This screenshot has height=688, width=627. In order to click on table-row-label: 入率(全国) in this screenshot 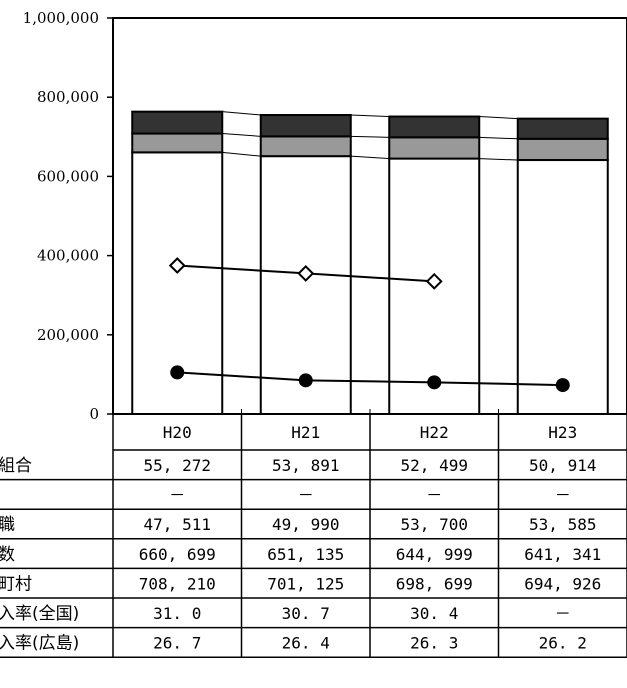, I will do `click(39, 614)`.